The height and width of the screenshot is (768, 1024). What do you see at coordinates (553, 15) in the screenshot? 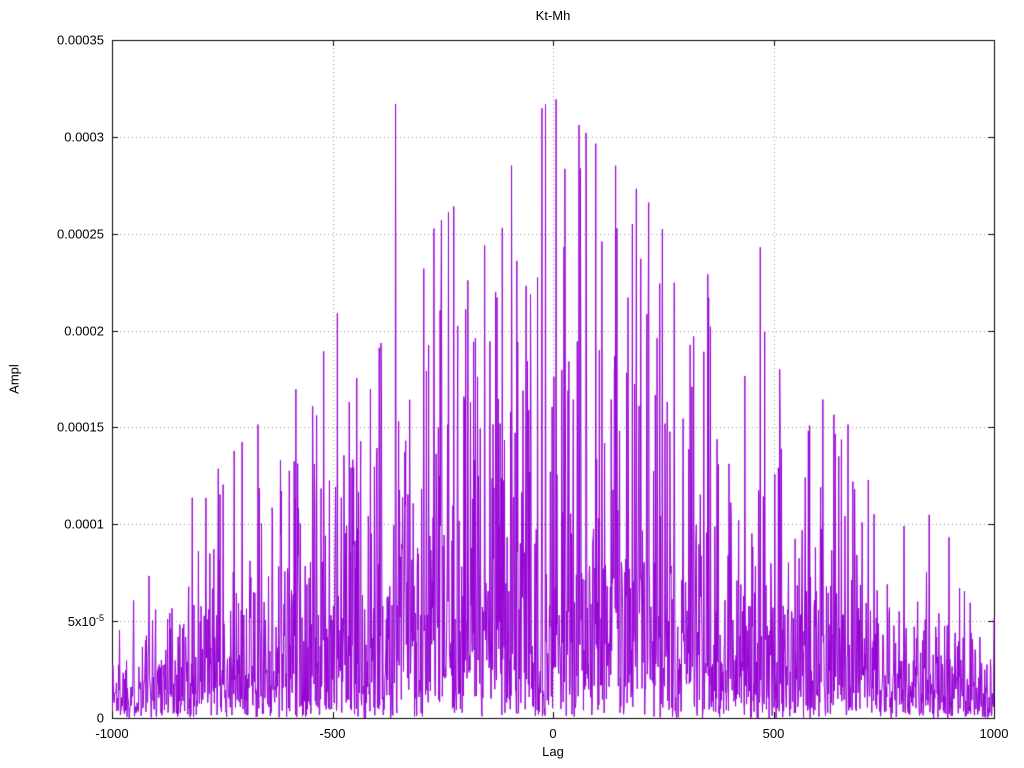
I see `chart-title: Kt-Mh` at bounding box center [553, 15].